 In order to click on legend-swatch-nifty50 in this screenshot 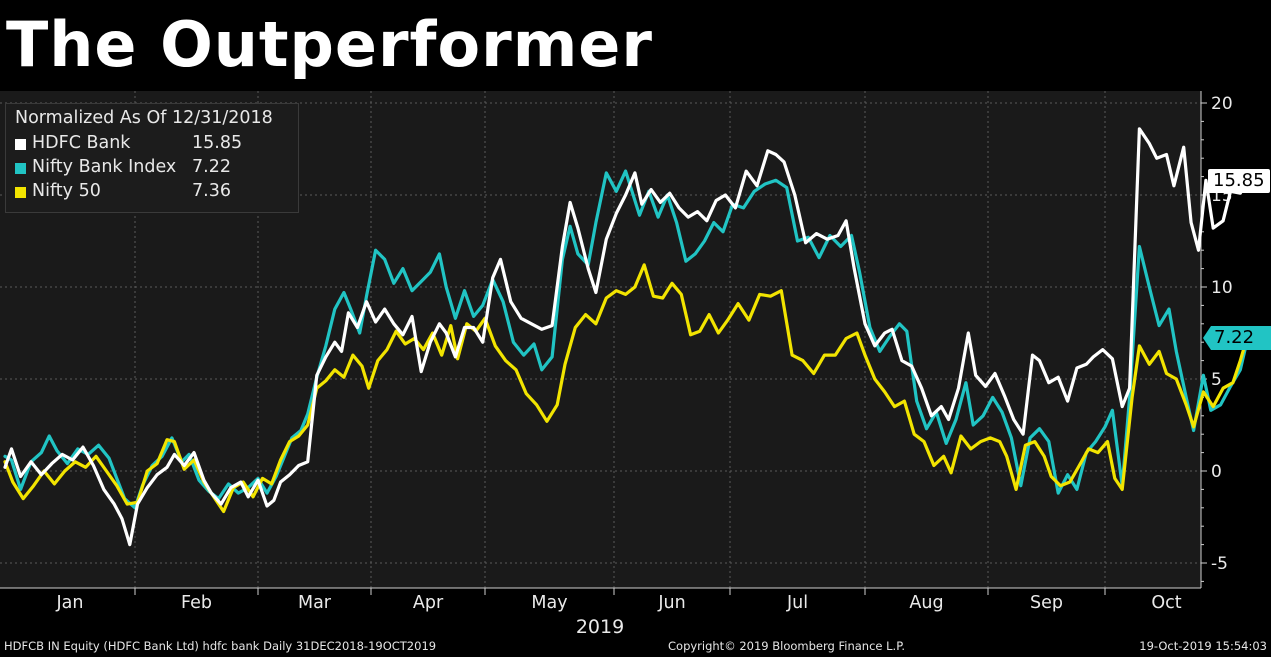, I will do `click(20, 192)`.